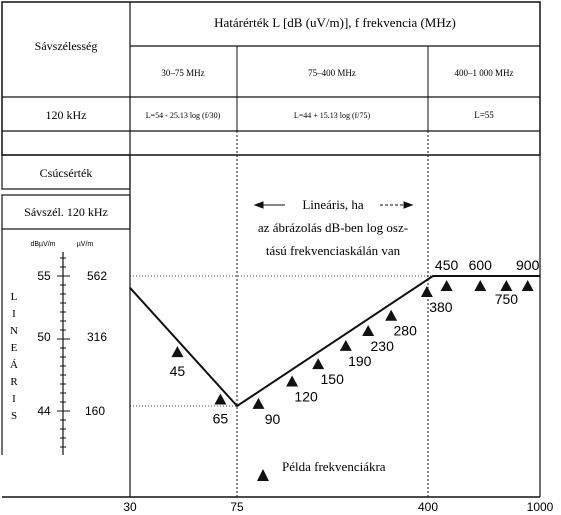  What do you see at coordinates (178, 371) in the screenshot?
I see `marker-label-45: 45` at bounding box center [178, 371].